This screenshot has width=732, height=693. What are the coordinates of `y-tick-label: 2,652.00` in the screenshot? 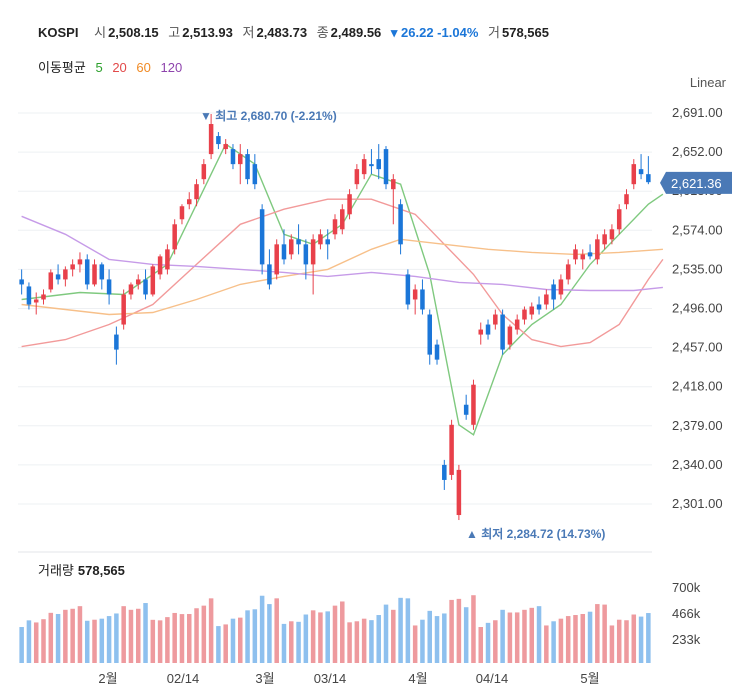 It's located at (697, 151).